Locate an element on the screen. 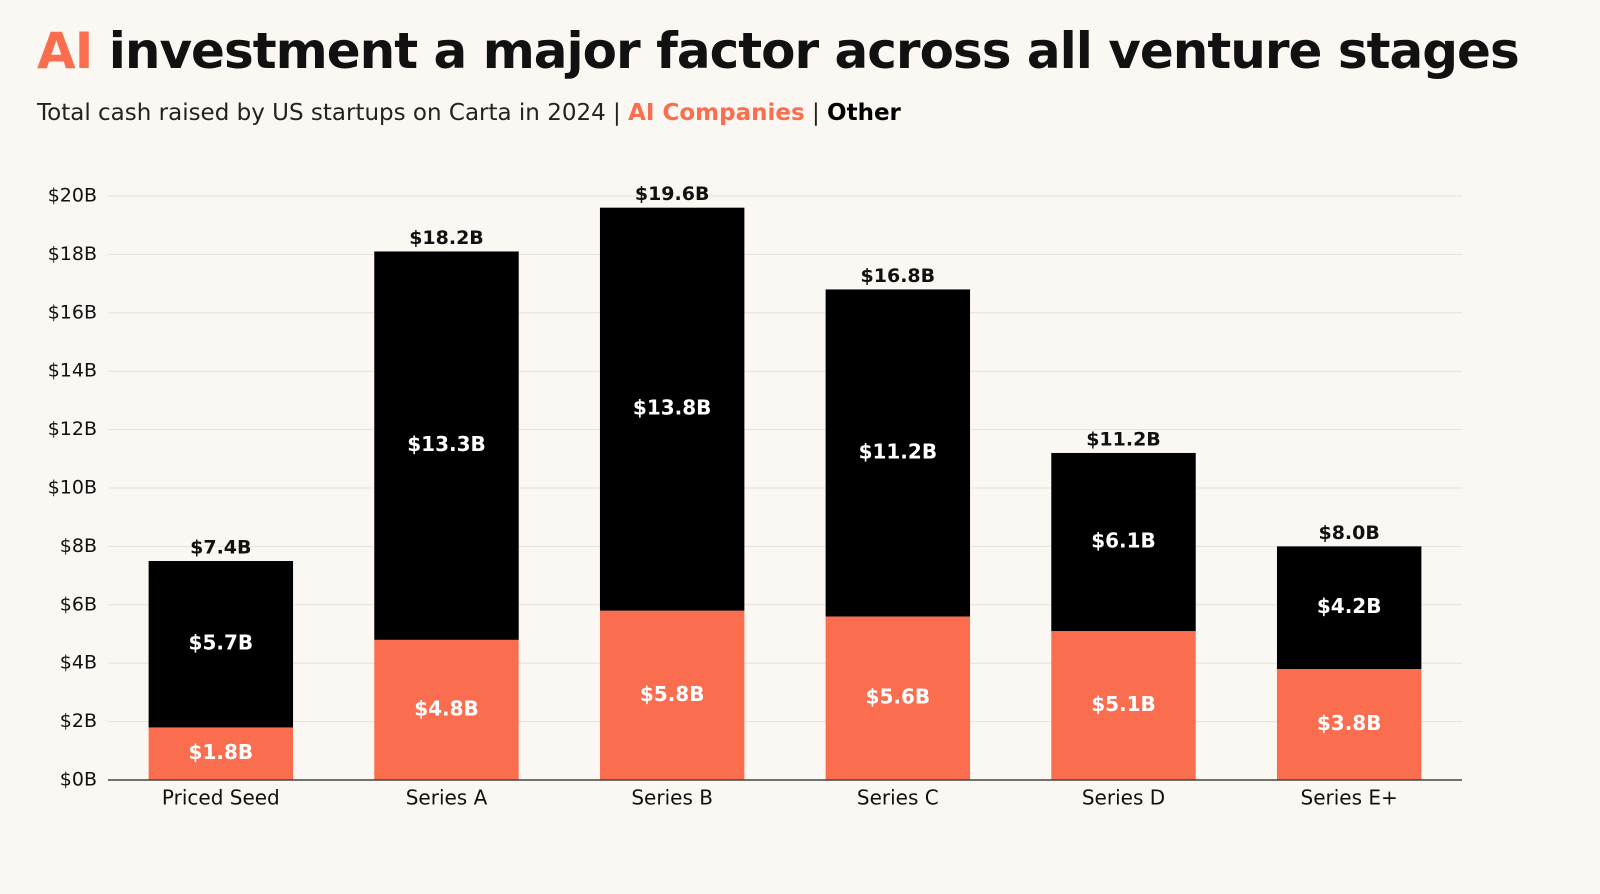 The height and width of the screenshot is (894, 1600). data-label: $13.3B is located at coordinates (446, 444).